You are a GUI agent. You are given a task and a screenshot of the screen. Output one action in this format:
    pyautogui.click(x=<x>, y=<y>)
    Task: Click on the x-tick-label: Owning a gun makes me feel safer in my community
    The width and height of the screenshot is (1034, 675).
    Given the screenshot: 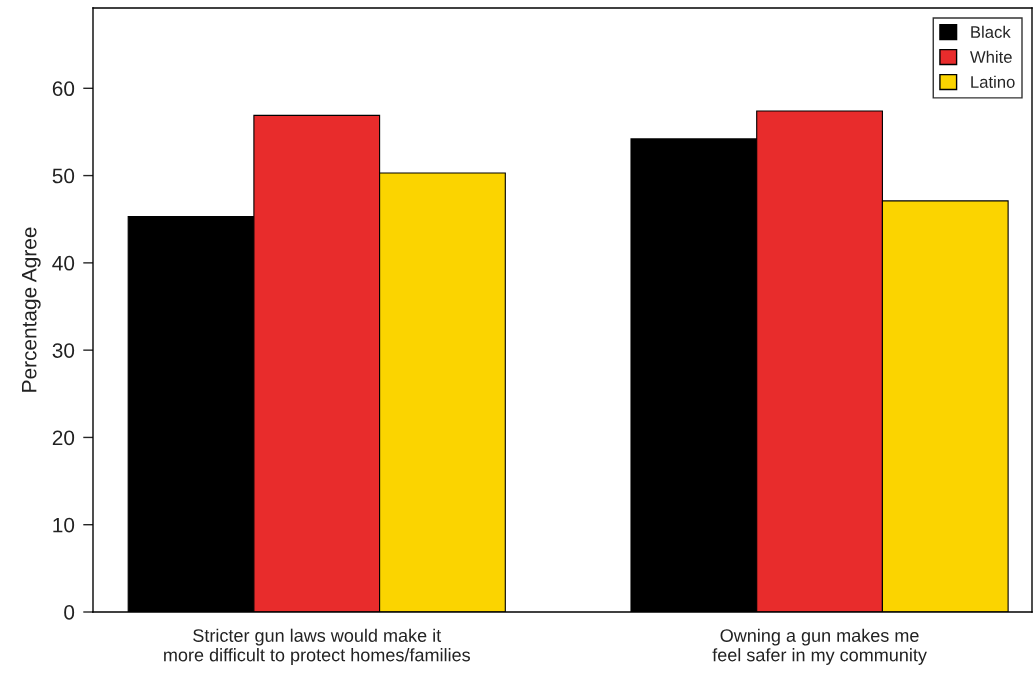 What is the action you would take?
    pyautogui.click(x=819, y=646)
    